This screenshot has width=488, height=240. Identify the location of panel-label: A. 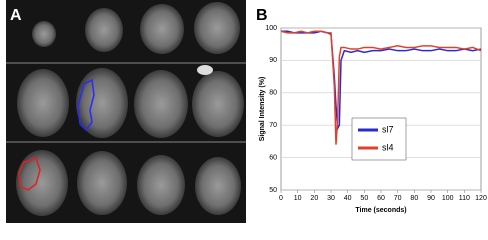
(16, 15).